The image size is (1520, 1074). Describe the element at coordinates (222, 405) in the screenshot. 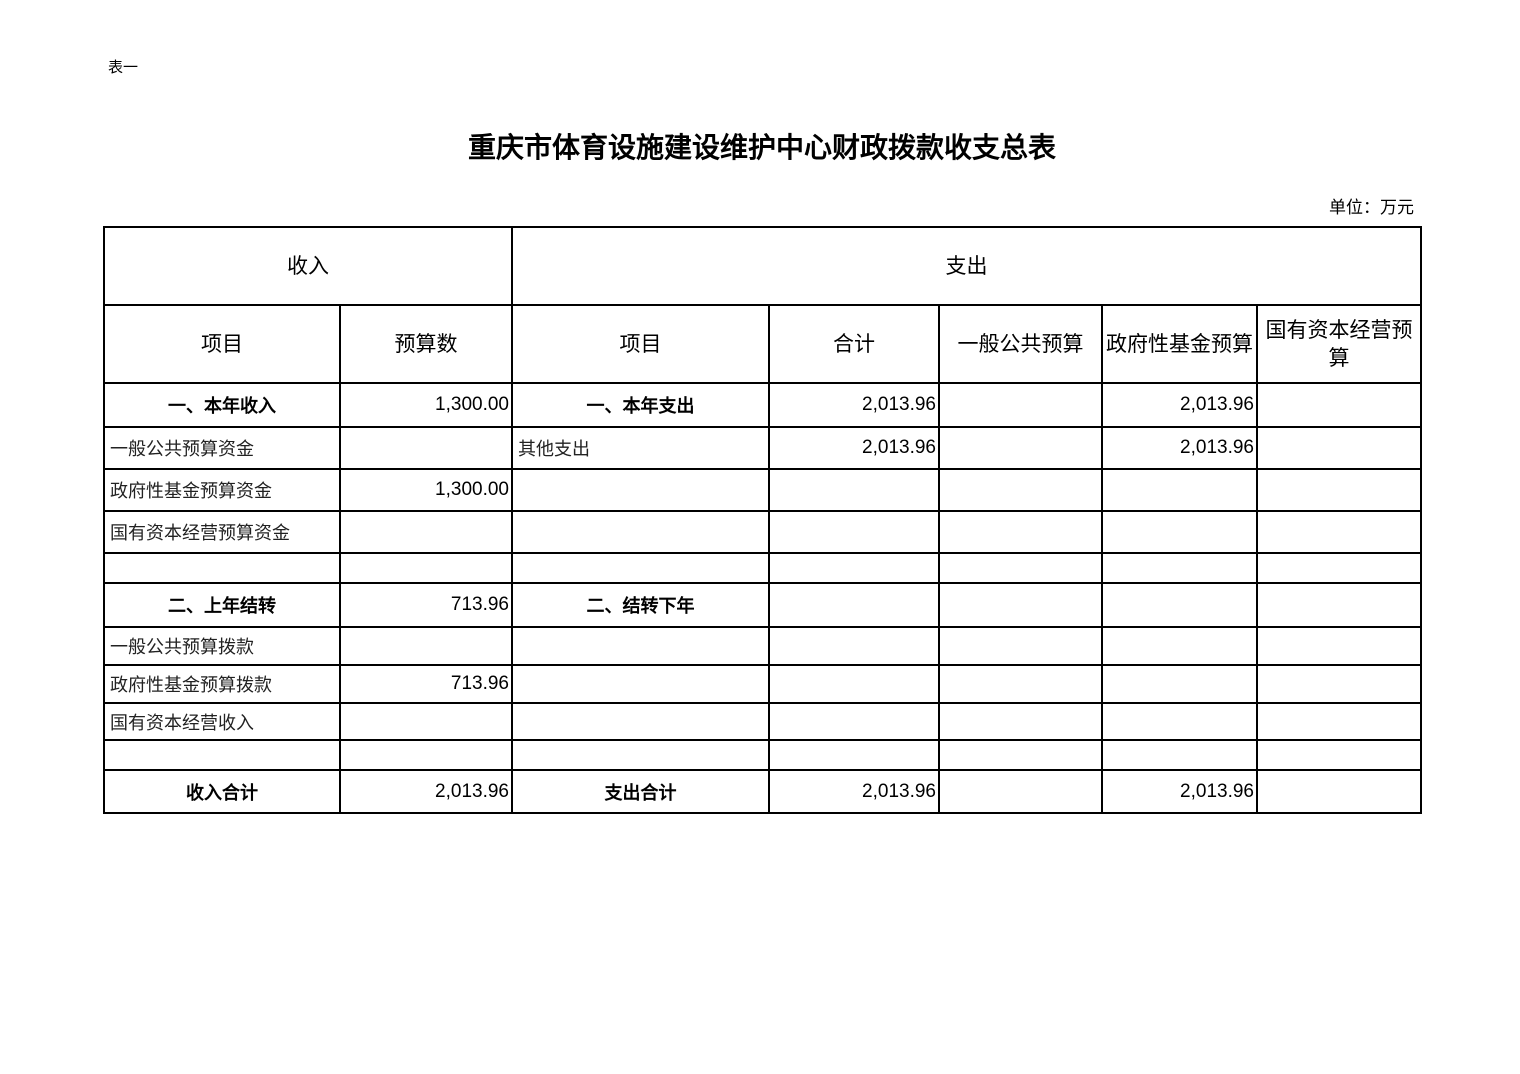

I see `row-label-cell: 一、本年收入` at that location.